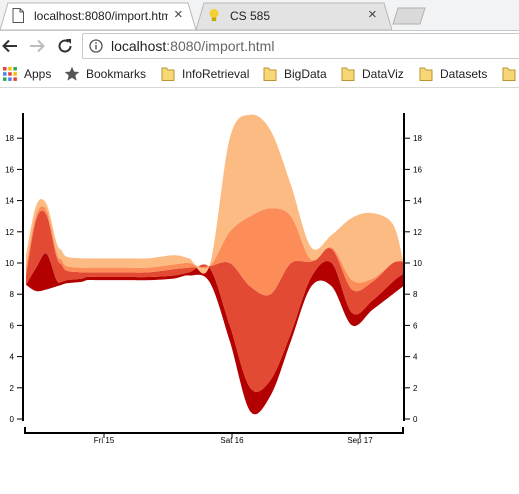  I want to click on x-tick-label: Sat 16, so click(232, 440).